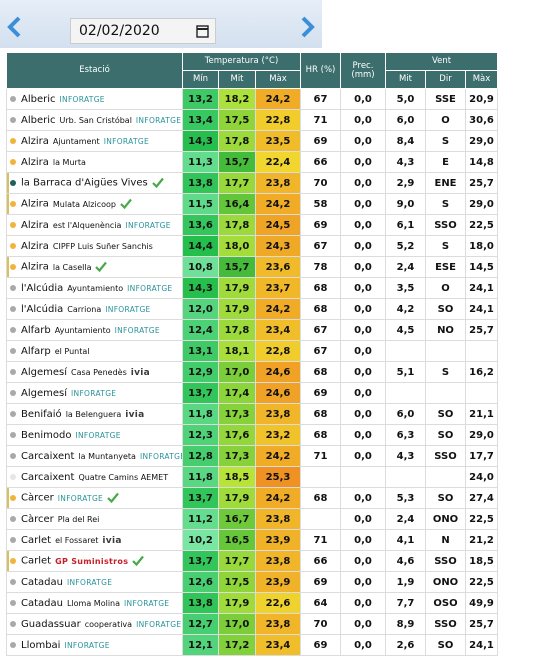 Image resolution: width=540 pixels, height=664 pixels. What do you see at coordinates (320, 99) in the screenshot?
I see `value-cell: 67` at bounding box center [320, 99].